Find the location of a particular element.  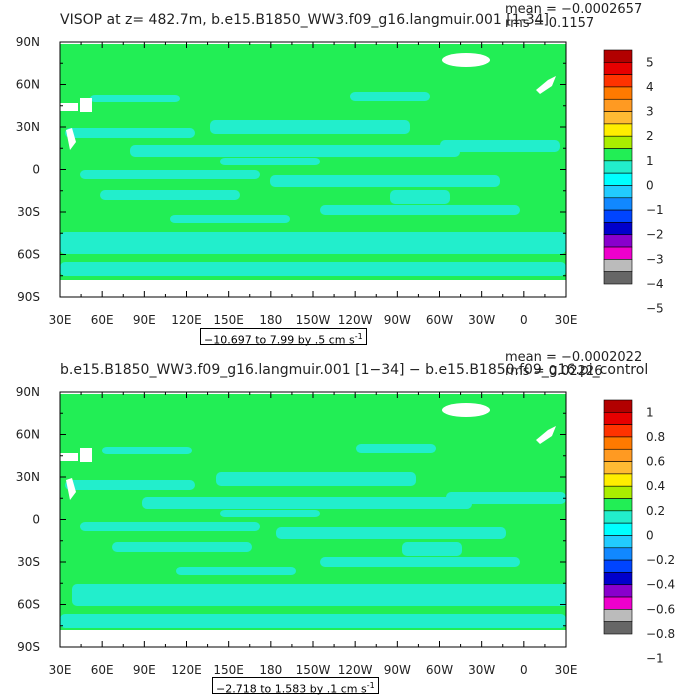

colorbar-label: −4 is located at coordinates (655, 284).